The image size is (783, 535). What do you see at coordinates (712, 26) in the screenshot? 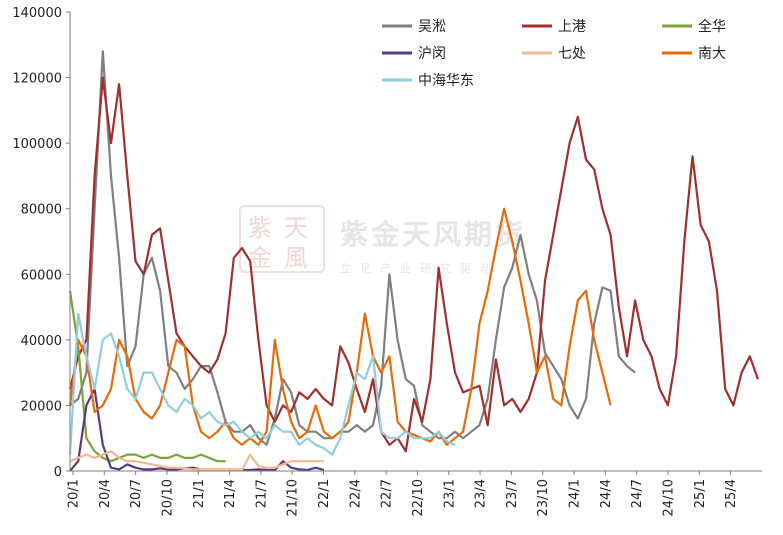
I see `legend-label: 全华` at bounding box center [712, 26].